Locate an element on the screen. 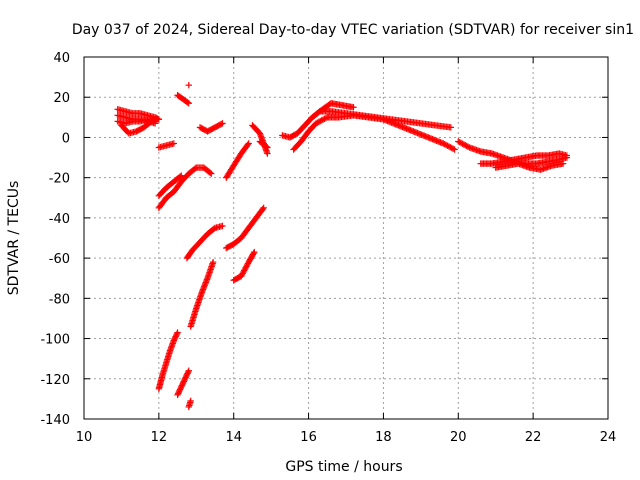  x-axis-label: GPS time / hours is located at coordinates (343, 467).